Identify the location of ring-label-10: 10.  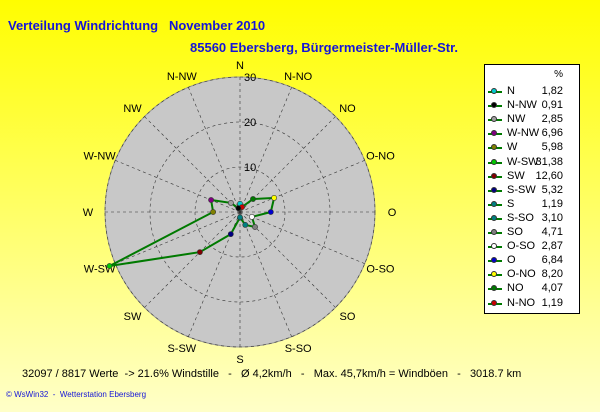
(250, 168).